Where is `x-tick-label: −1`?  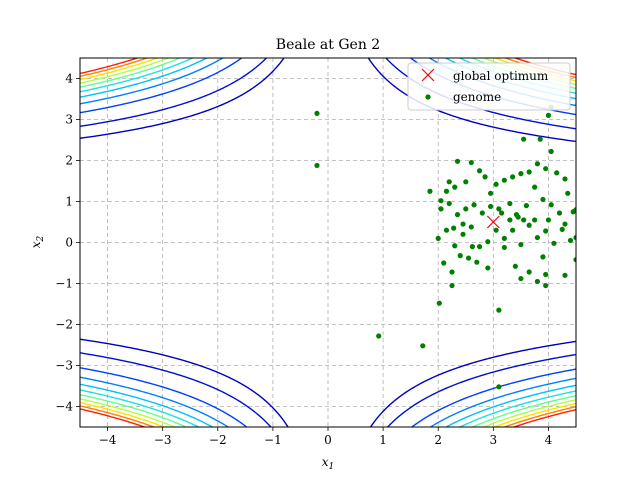
x-tick-label: −1 is located at coordinates (273, 440).